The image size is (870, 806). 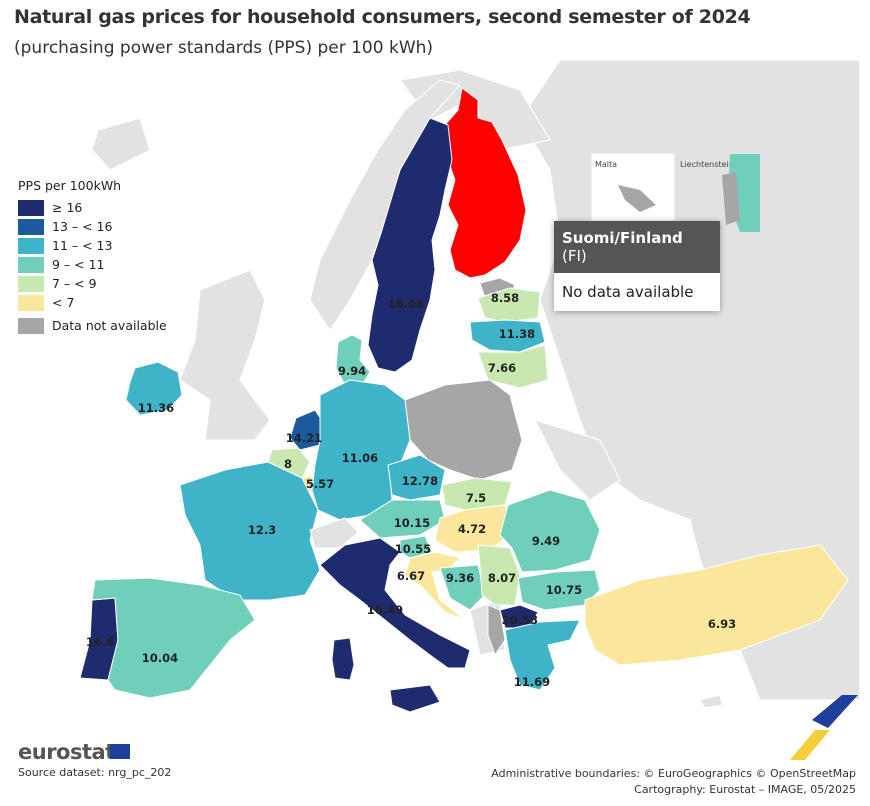 I want to click on tooltip-header: Suomi/Finland (FI), so click(x=637, y=247).